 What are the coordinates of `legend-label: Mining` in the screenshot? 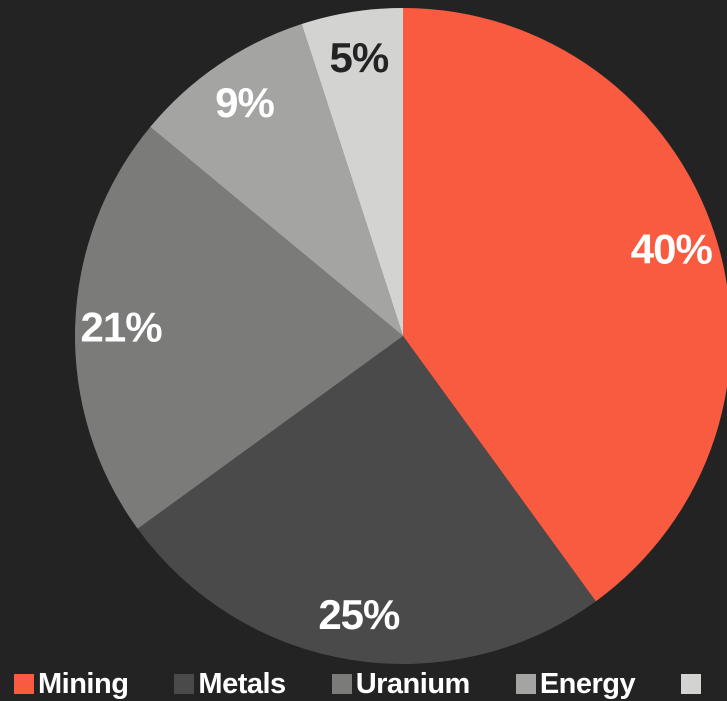 It's located at (83, 683).